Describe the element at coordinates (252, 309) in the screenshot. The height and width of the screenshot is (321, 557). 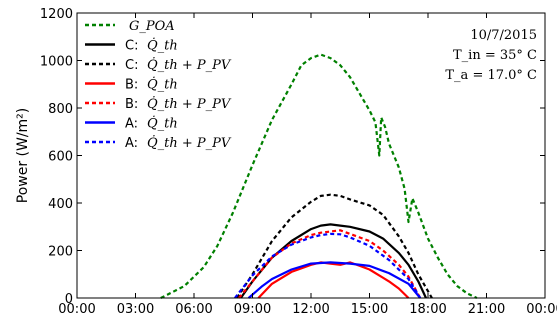
I see `x-tick-label: 09:00` at that location.